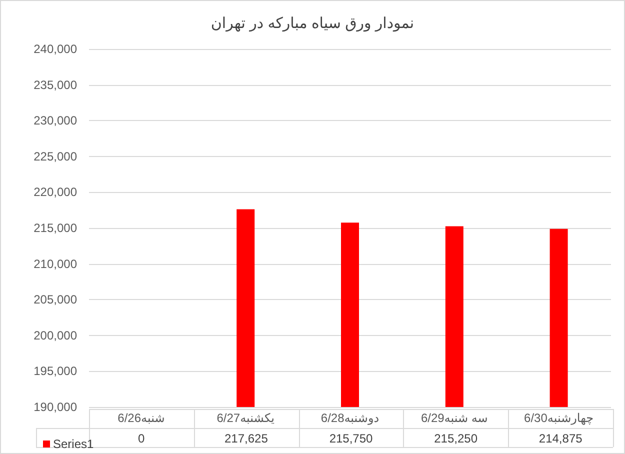 The width and height of the screenshot is (625, 454). Describe the element at coordinates (56, 121) in the screenshot. I see `y-tick-label: 230,000` at that location.